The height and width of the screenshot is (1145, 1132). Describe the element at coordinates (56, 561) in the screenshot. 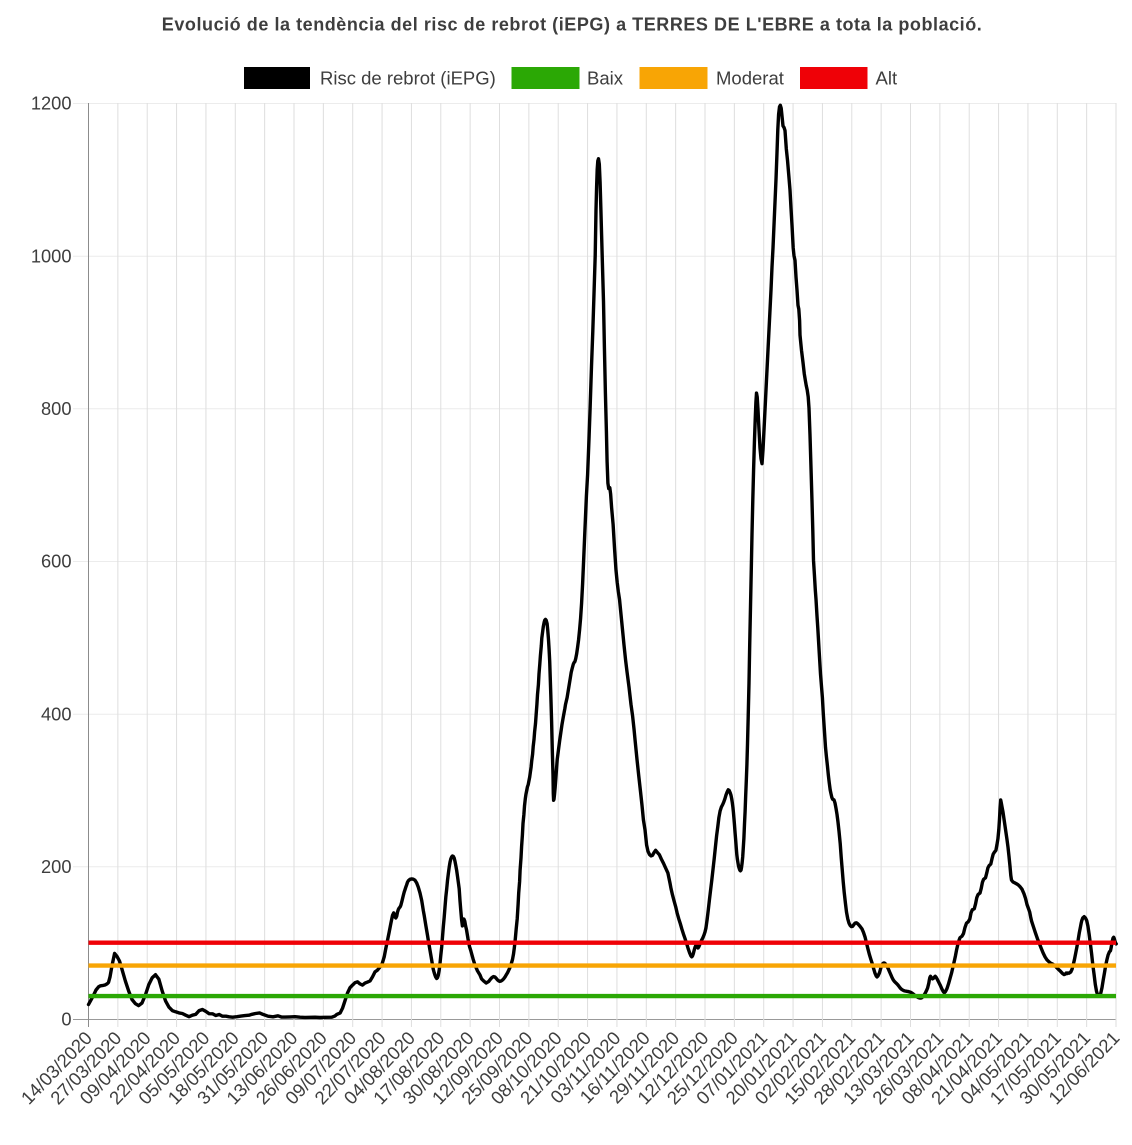

I see `svg-text: 600` at that location.